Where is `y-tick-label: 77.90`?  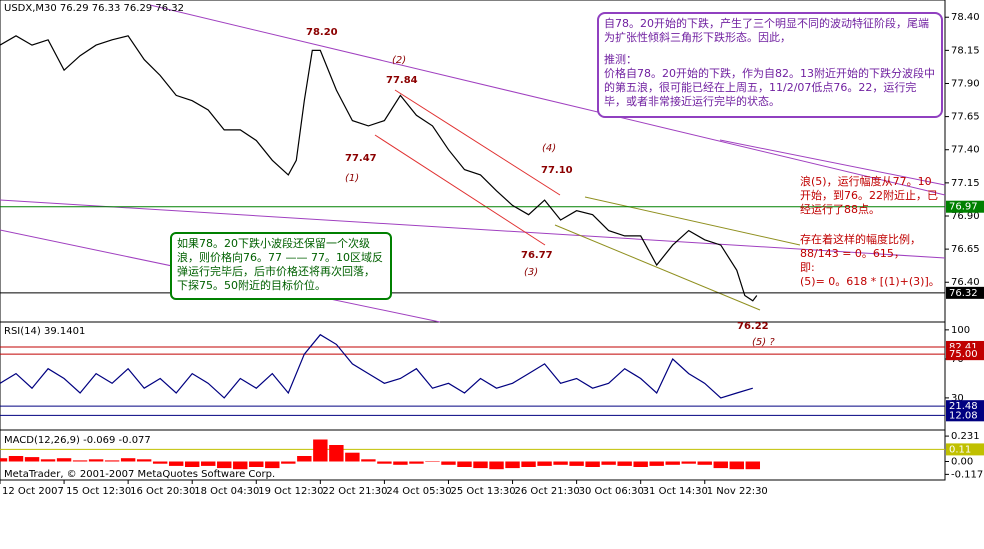 y-tick-label: 77.90 is located at coordinates (965, 83).